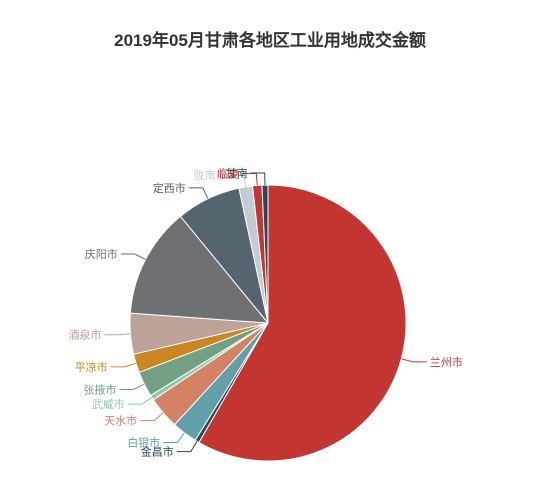 The image size is (550, 490). What do you see at coordinates (270, 40) in the screenshot?
I see `chart-title: 2019年05月甘肃各地区工业用地成交金额` at bounding box center [270, 40].